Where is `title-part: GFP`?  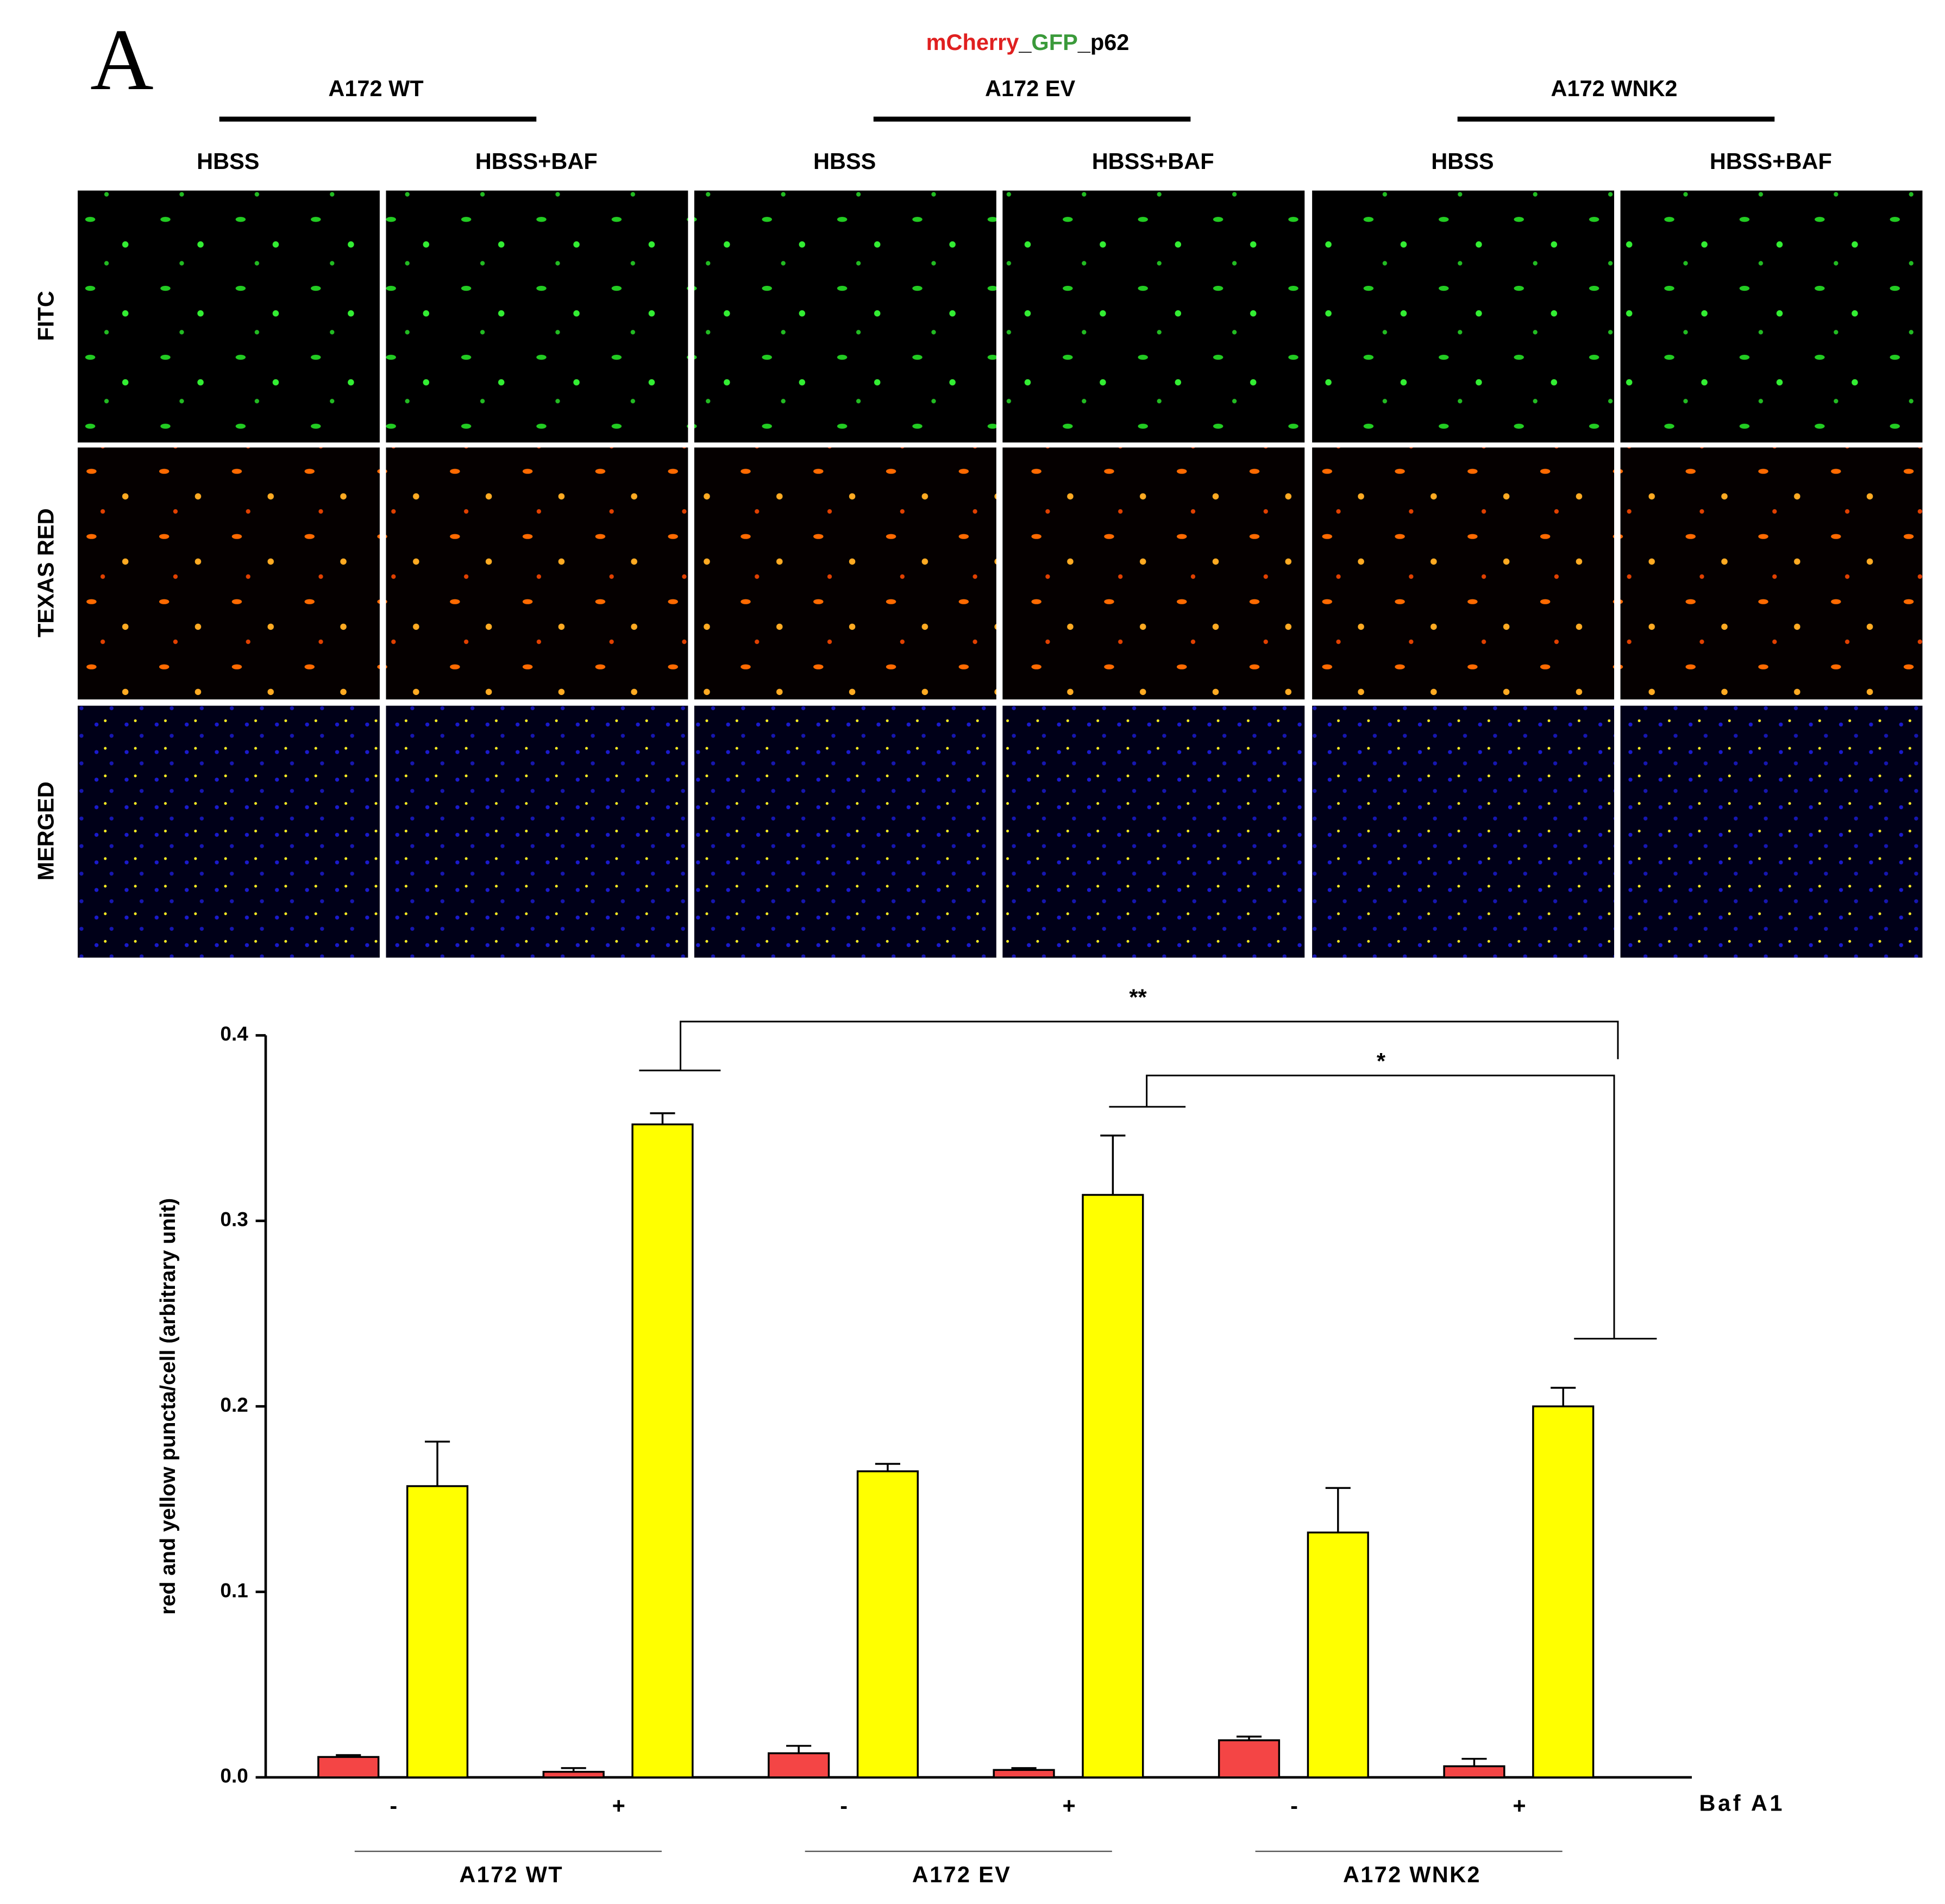 title-part: GFP is located at coordinates (1054, 42).